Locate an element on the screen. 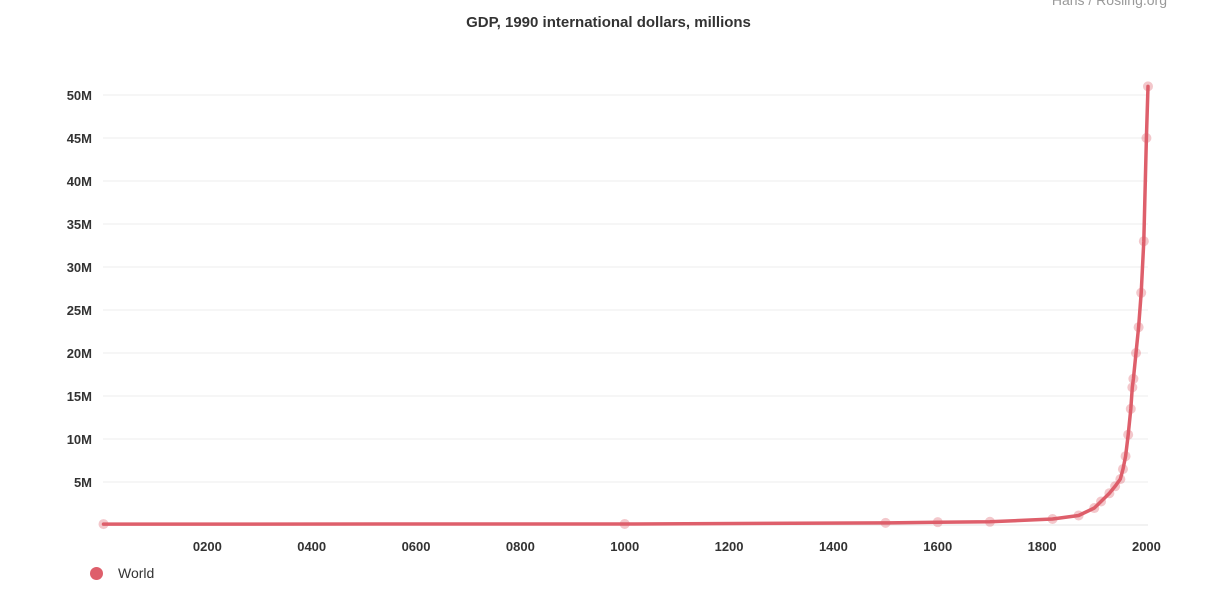 Image resolution: width=1217 pixels, height=600 pixels. x-axis-ticks: 0200 0400 0600 0800 1000 1200 1400 1600 1800 2000 is located at coordinates (677, 546).